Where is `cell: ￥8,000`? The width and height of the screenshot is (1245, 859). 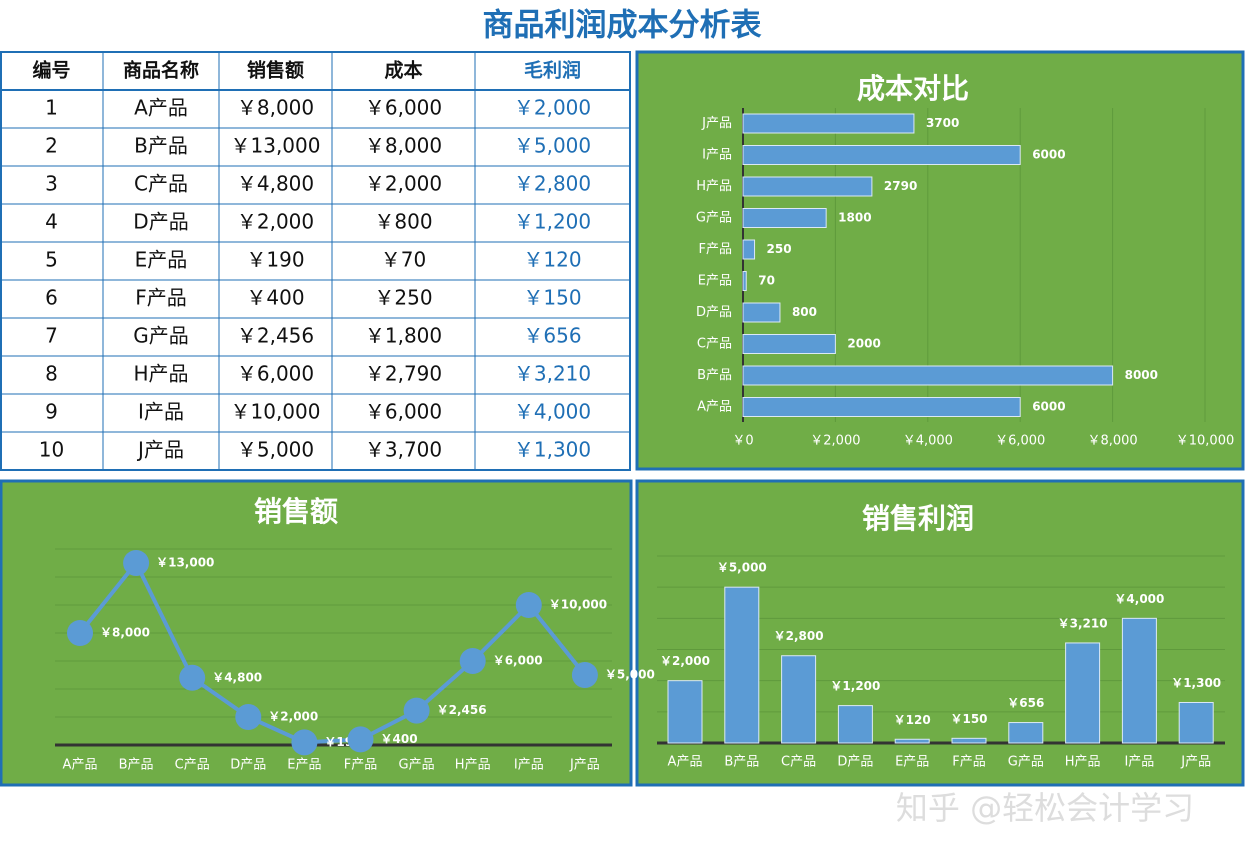 cell: ￥8,000 is located at coordinates (403, 146).